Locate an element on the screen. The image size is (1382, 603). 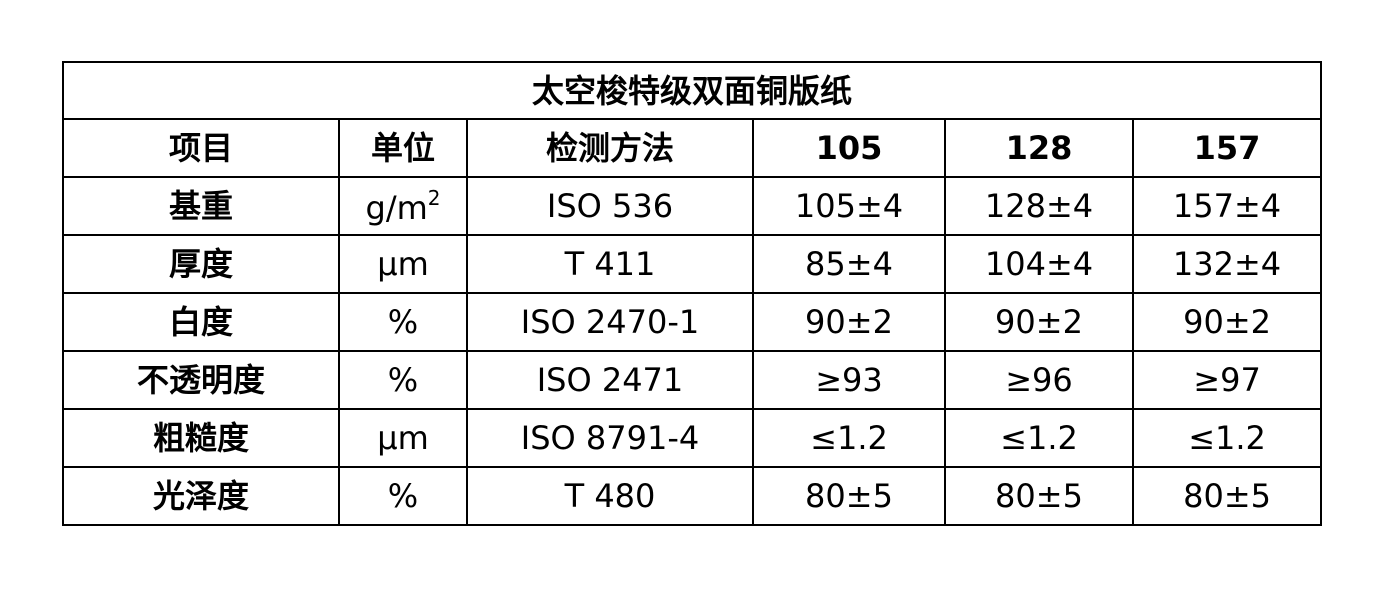
header-row: 项目 单位 检测方法 105 128 157 is located at coordinates (692, 148).